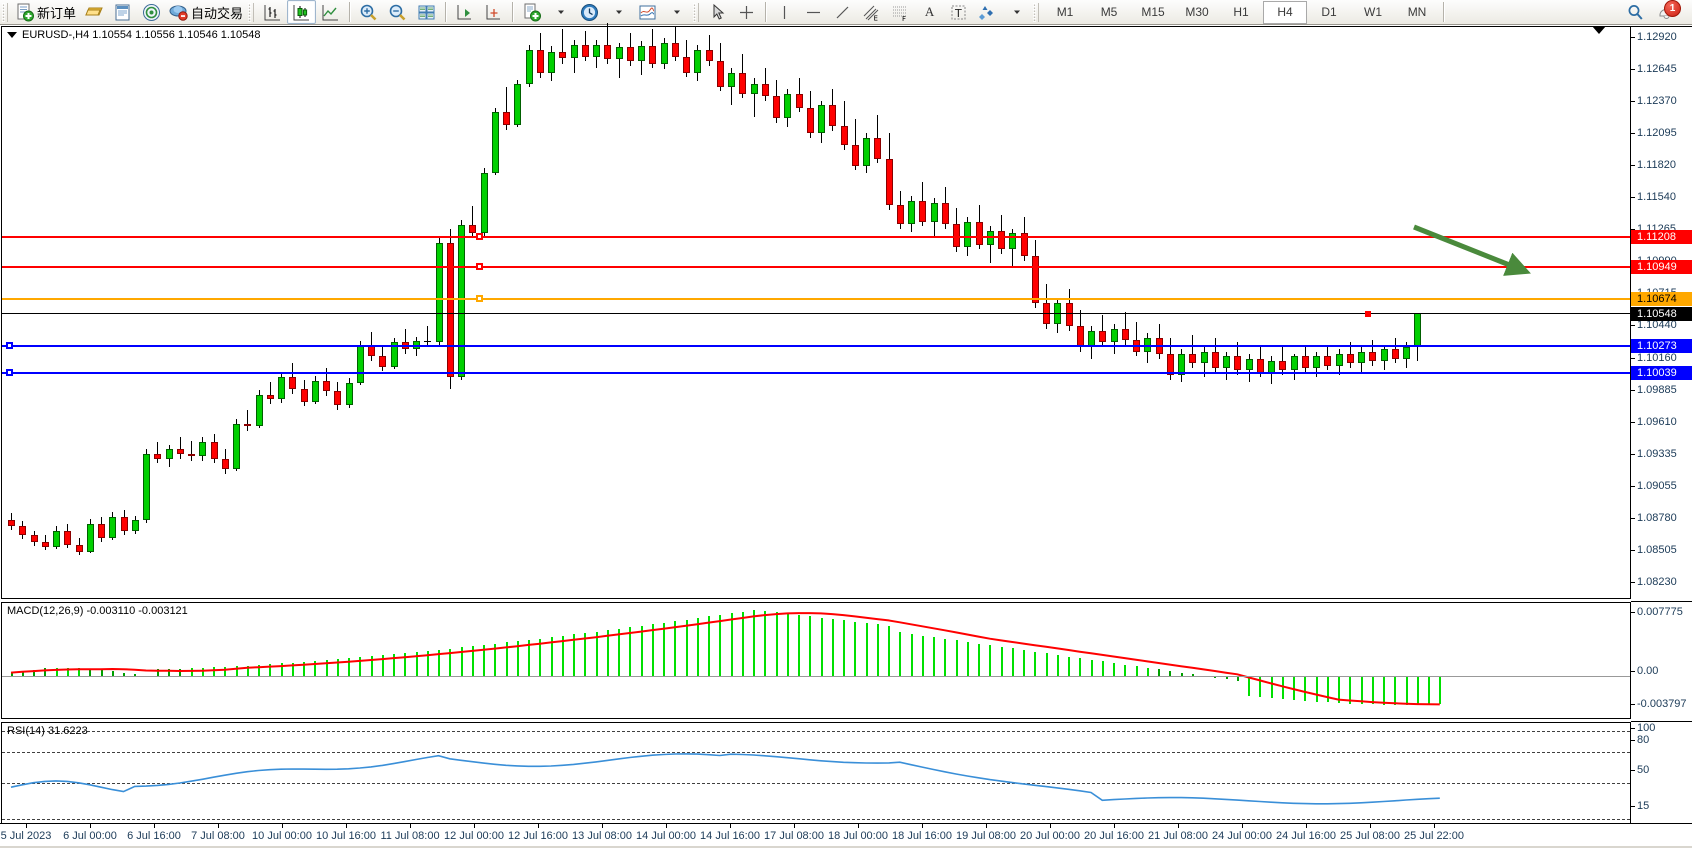 Image resolution: width=1692 pixels, height=848 pixels. Describe the element at coordinates (1482, 257) in the screenshot. I see `downtrend-arrow` at that location.